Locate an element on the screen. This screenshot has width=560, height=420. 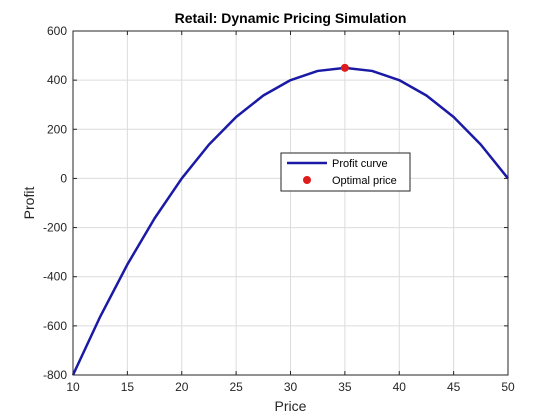
y-tick-label: 600 is located at coordinates (57, 31).